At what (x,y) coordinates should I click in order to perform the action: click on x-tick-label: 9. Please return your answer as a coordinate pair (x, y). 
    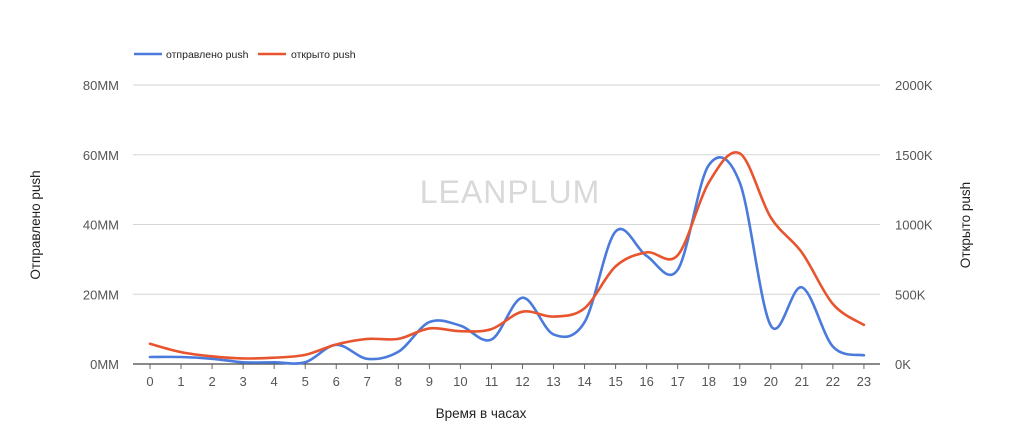
    Looking at the image, I should click on (429, 381).